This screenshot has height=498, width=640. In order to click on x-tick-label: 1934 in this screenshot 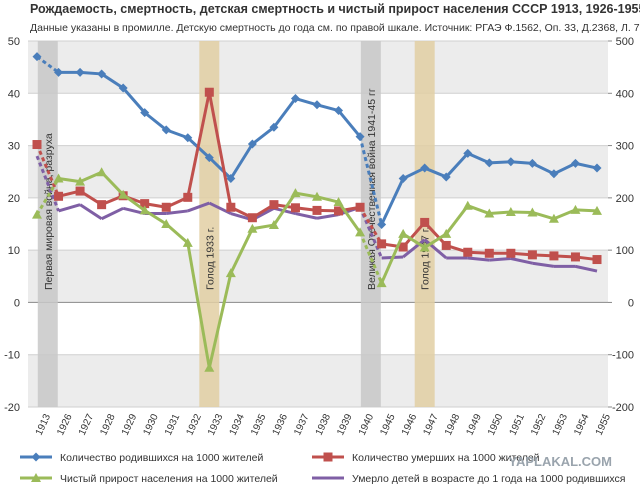, I will do `click(238, 424)`.